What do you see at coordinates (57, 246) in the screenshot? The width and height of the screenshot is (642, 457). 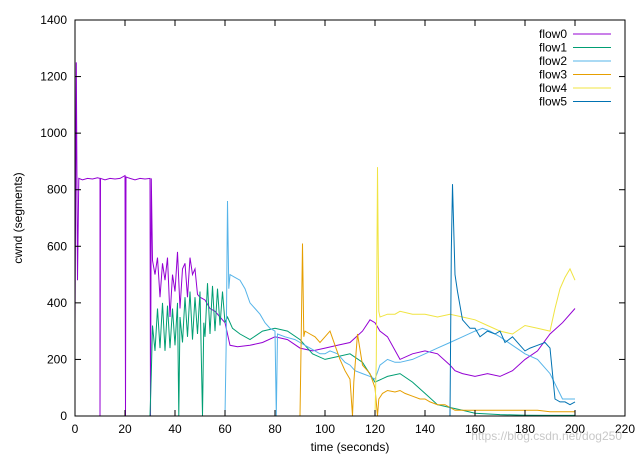 I see `y-tick-label: 600` at bounding box center [57, 246].